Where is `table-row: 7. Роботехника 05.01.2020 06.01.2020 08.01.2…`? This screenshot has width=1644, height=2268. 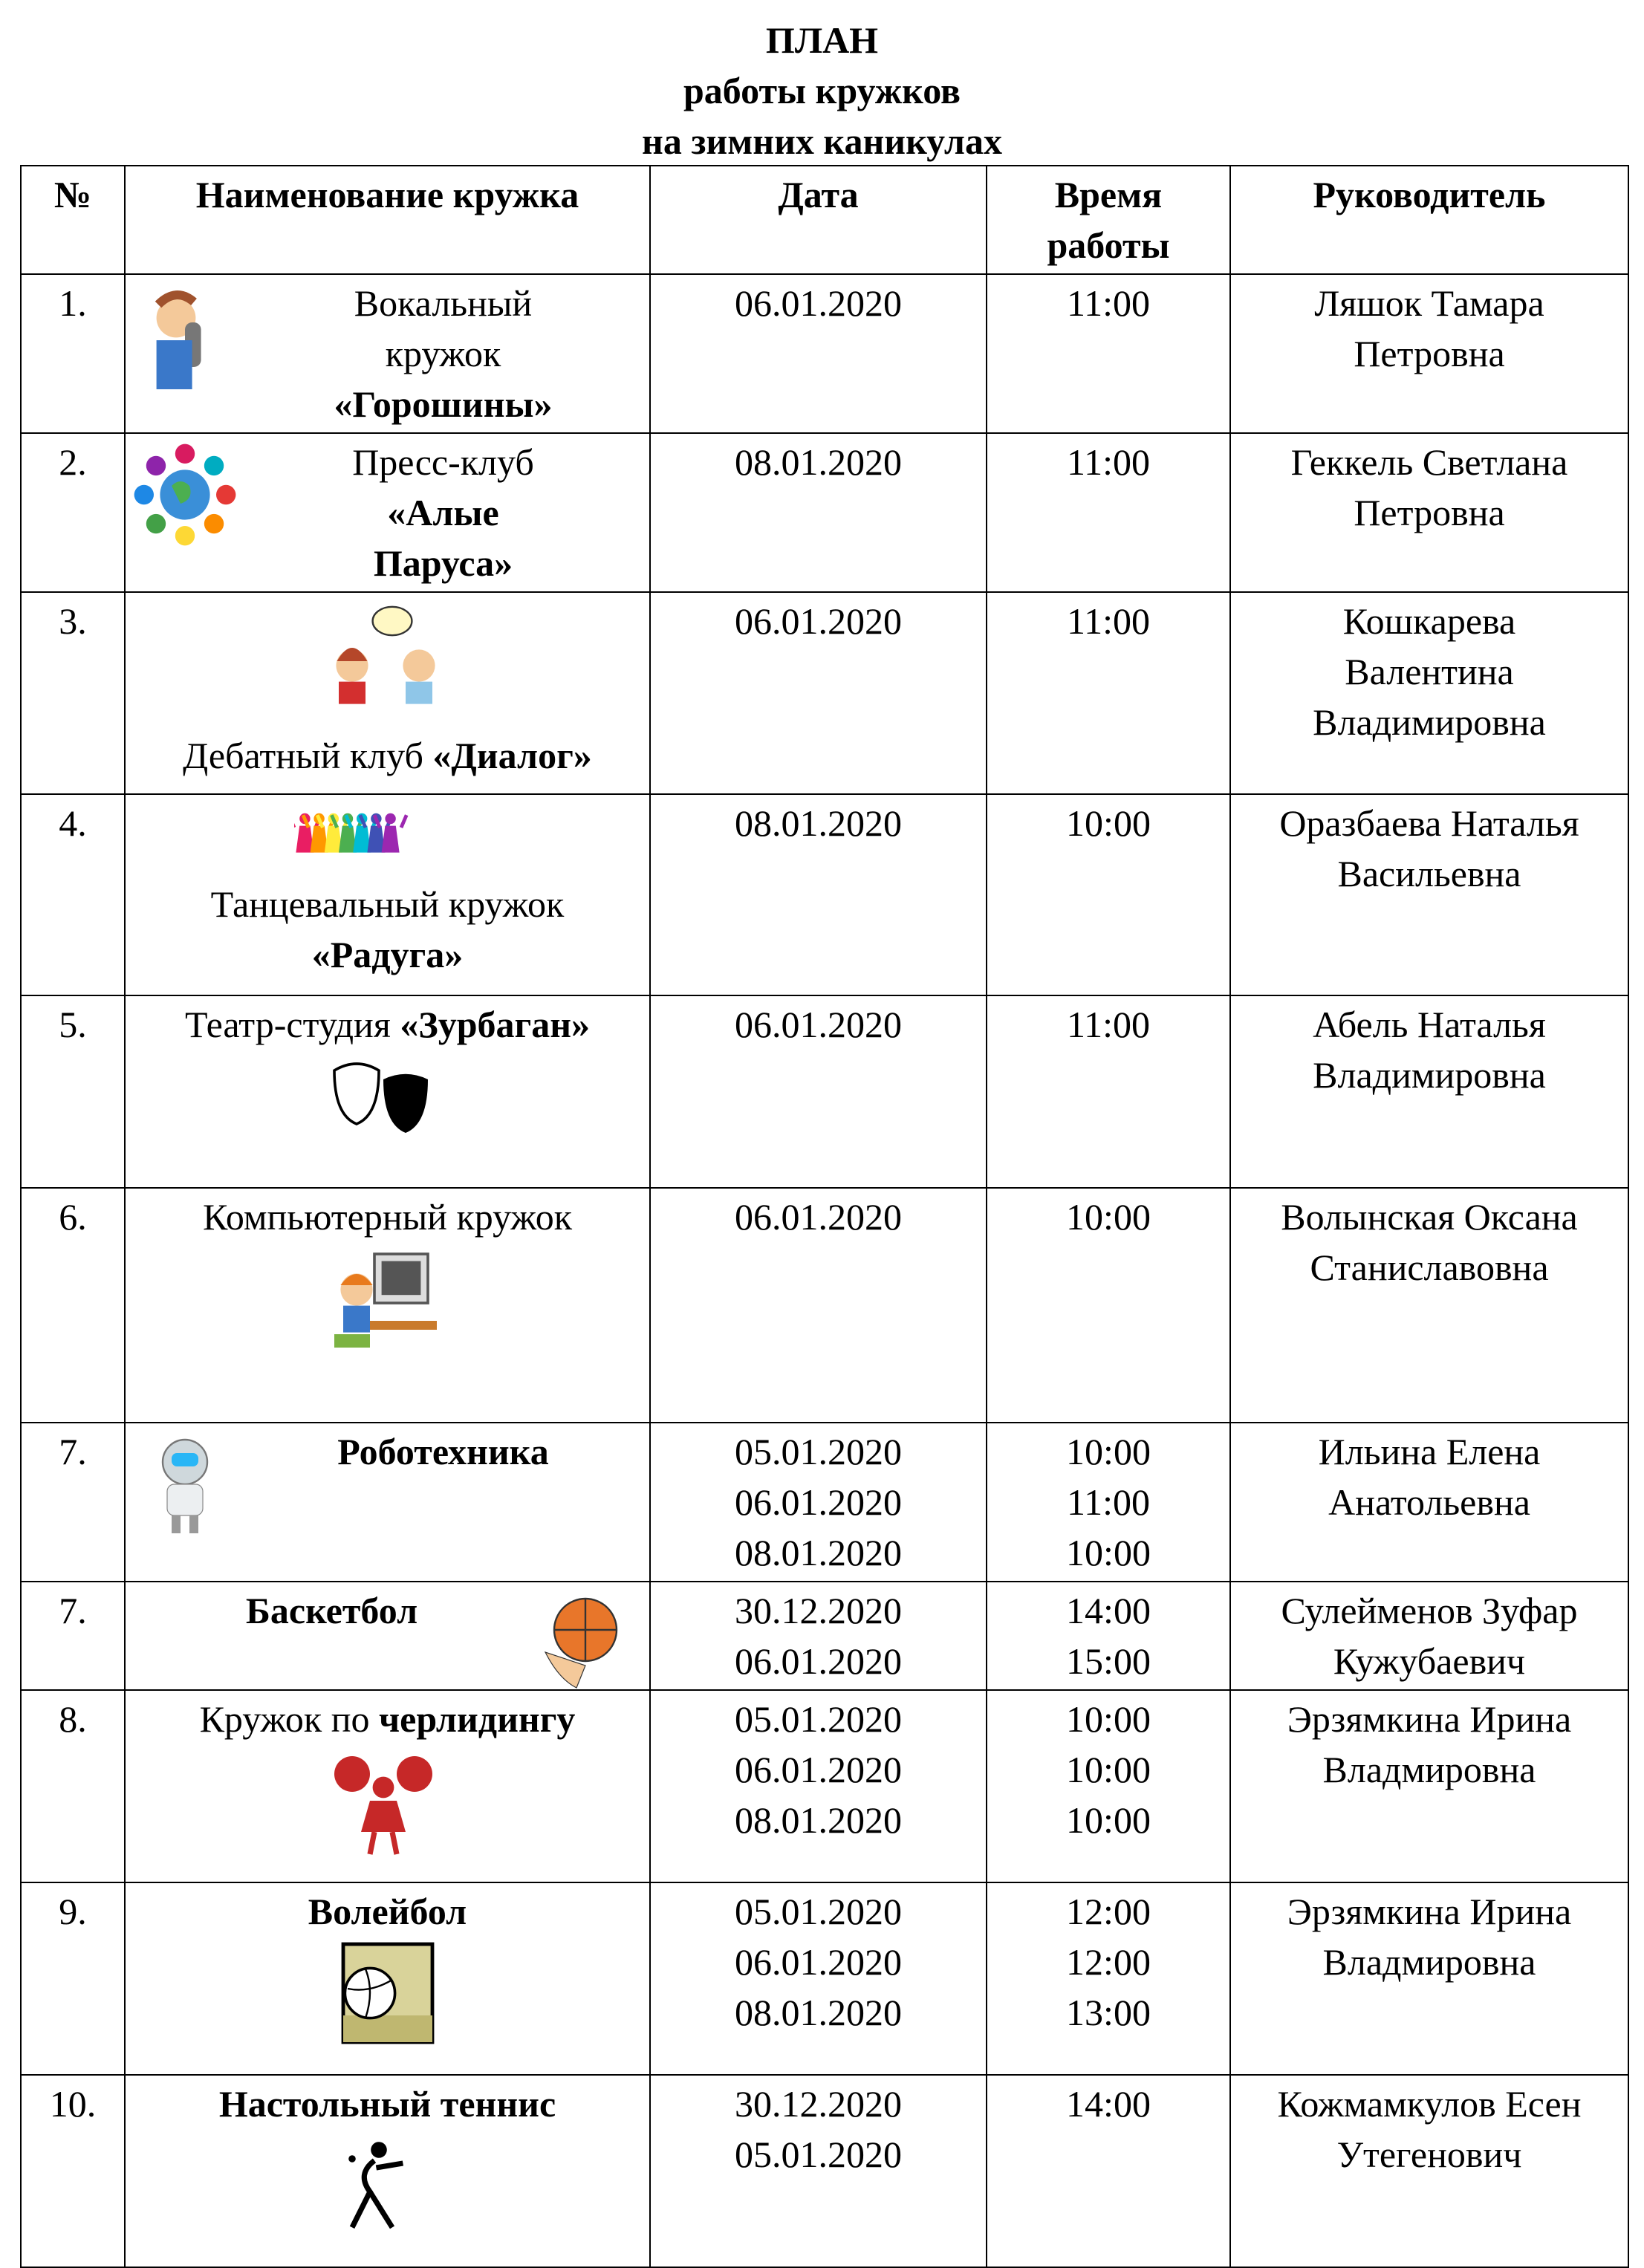
table-row: 7. Роботехника 05.01.2020 06.01.2020 08.01.2… is located at coordinates (824, 1502).